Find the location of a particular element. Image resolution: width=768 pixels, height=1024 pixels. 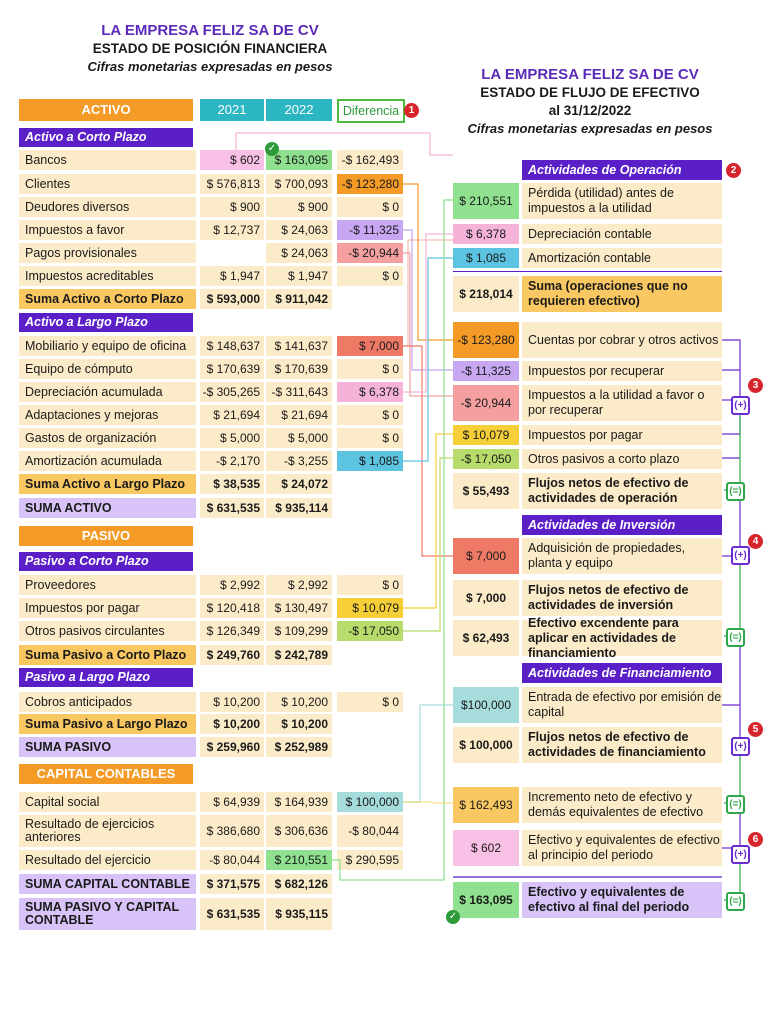

row-label-mobiliario: Mobiliario y equipo de oficina is located at coordinates (107, 346).